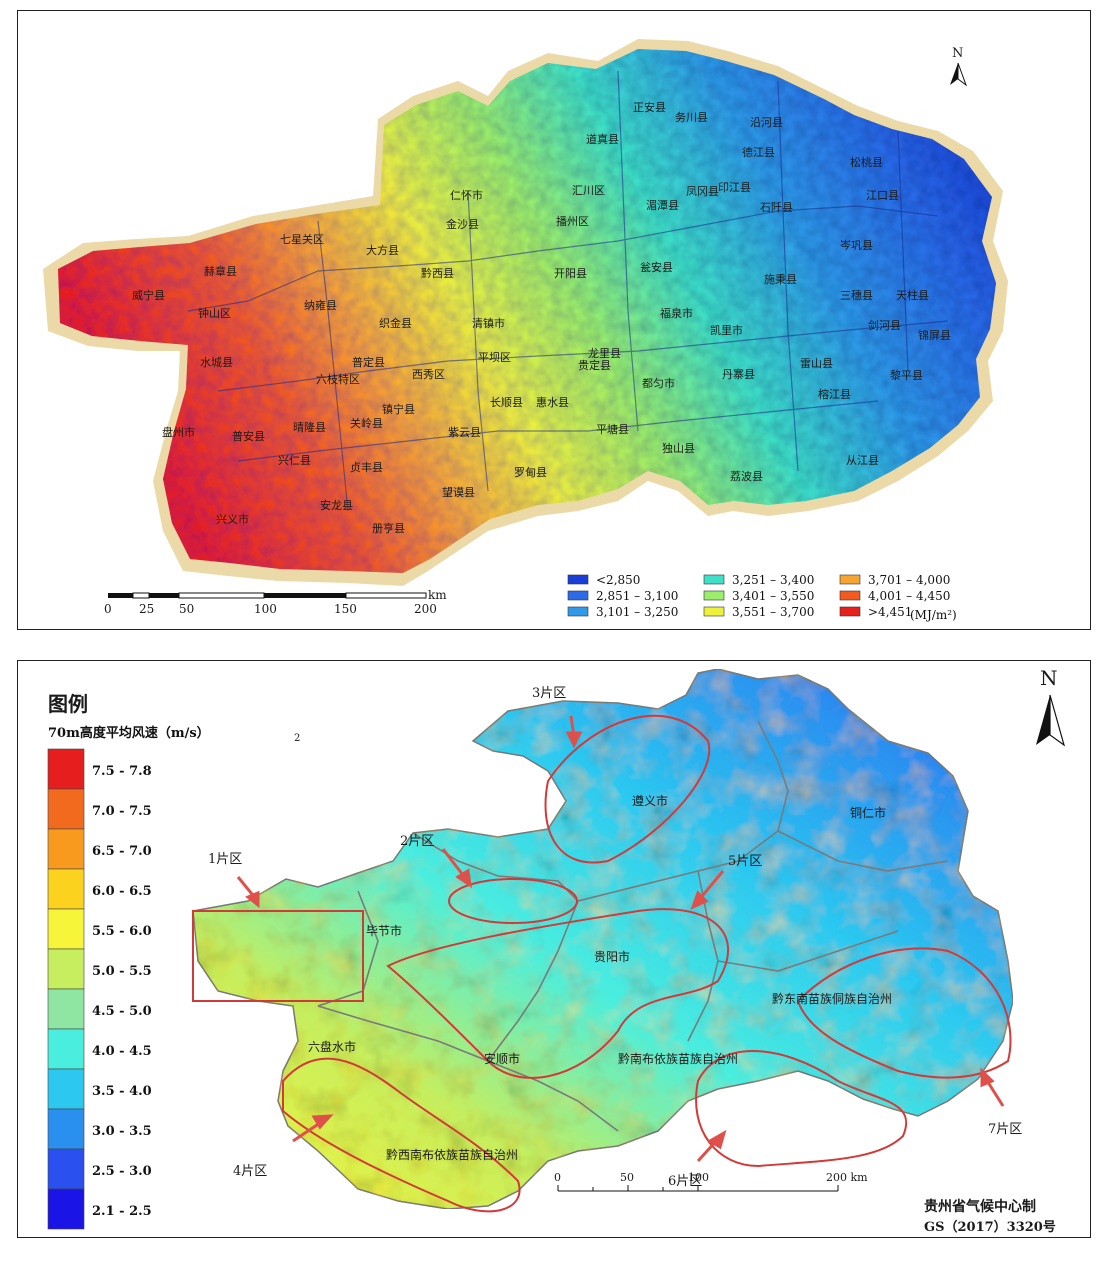 The height and width of the screenshot is (1262, 1107). I want to click on legend-label: 7.0 - 7.5, so click(122, 811).